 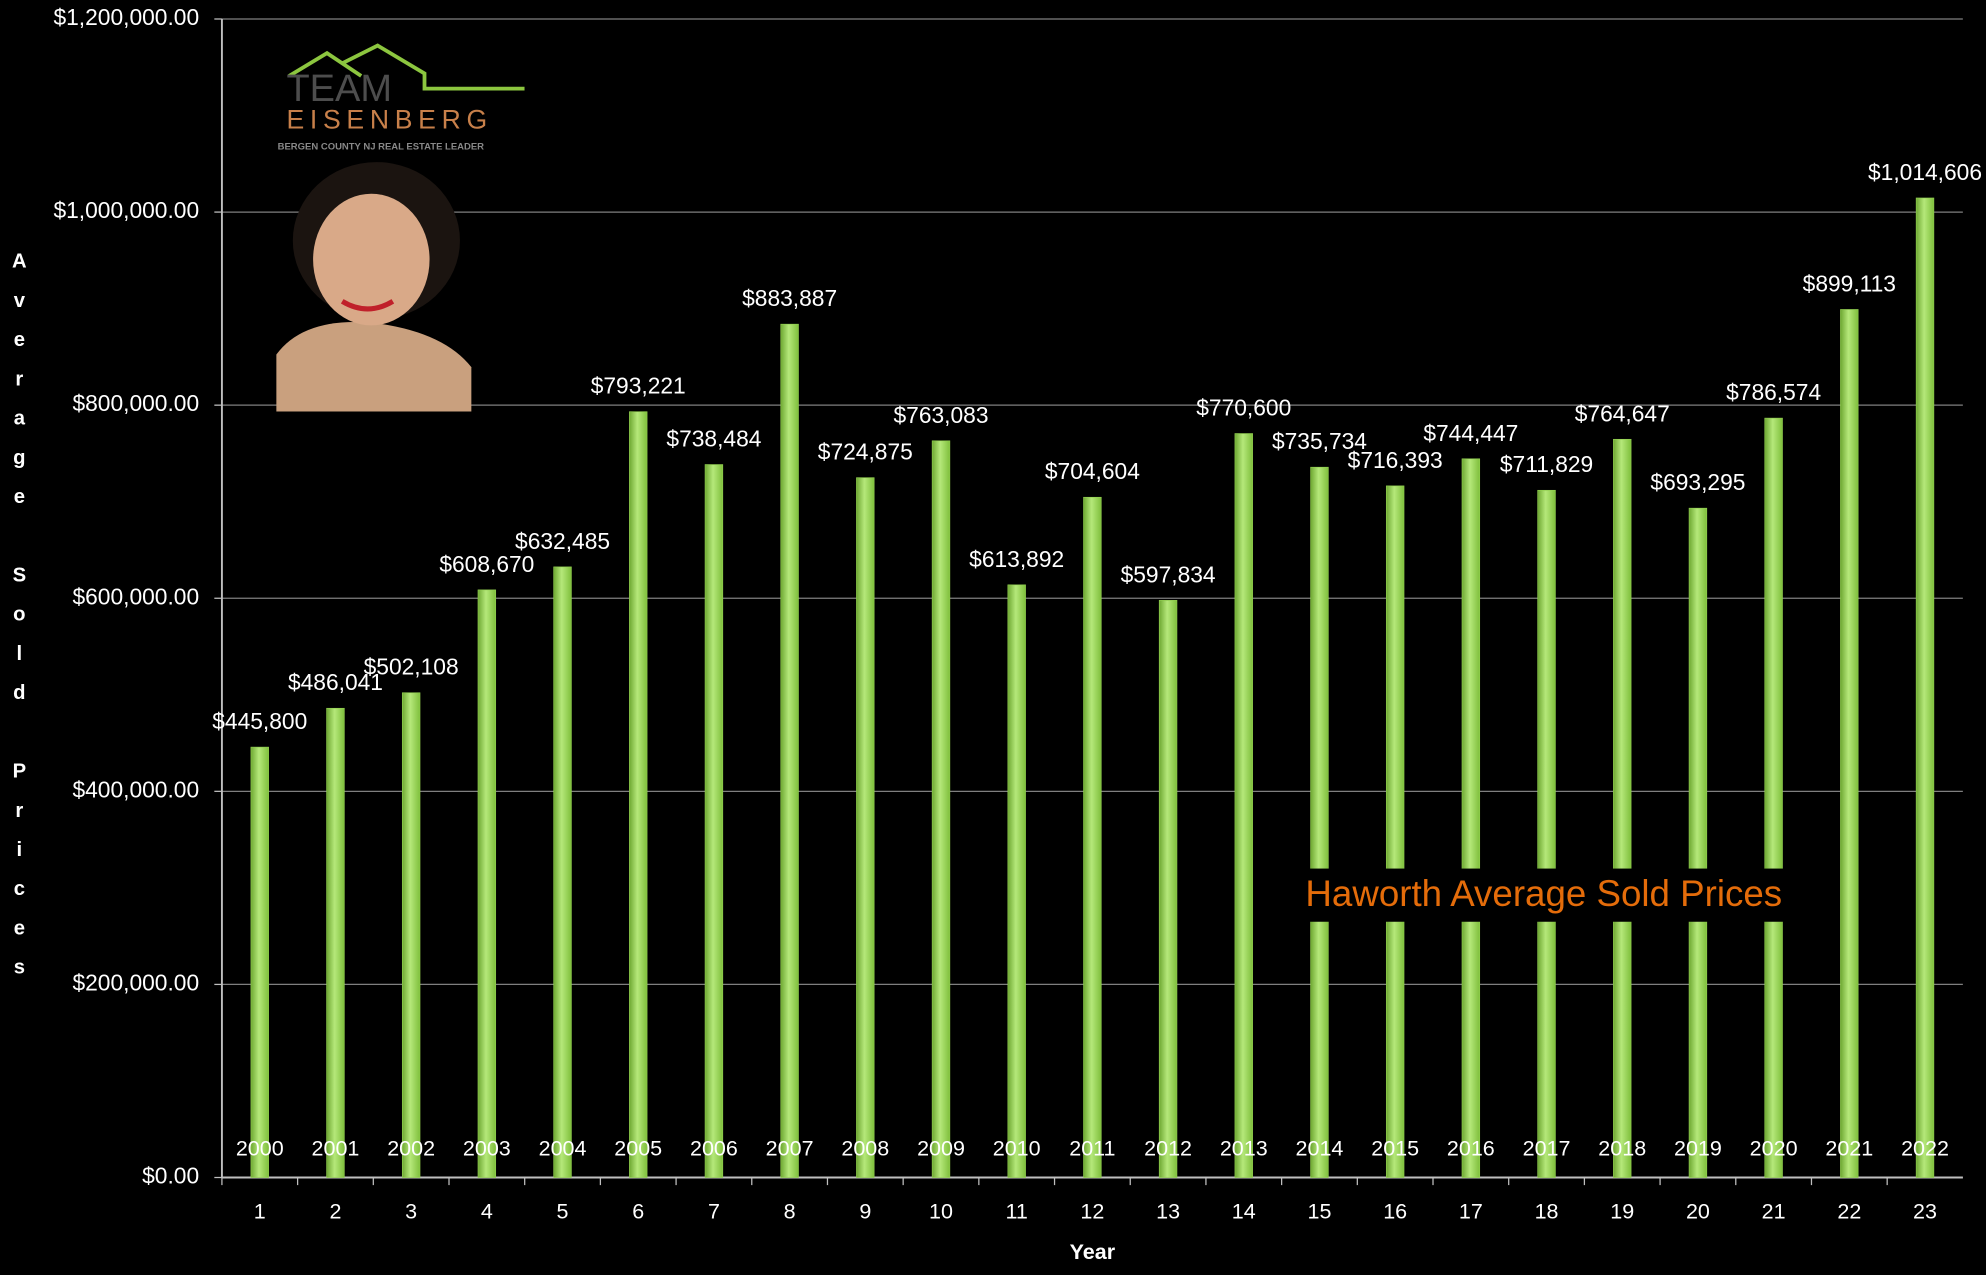 What do you see at coordinates (714, 1148) in the screenshot?
I see `year-label: 2006` at bounding box center [714, 1148].